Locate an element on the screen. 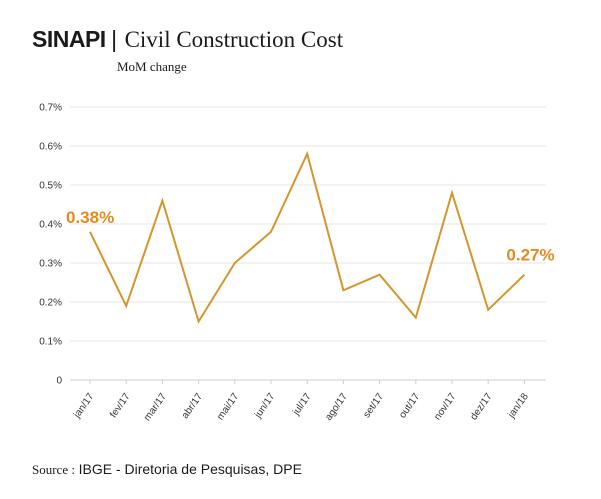 The image size is (601, 499). y-tick-label: 0.5% is located at coordinates (50, 186).